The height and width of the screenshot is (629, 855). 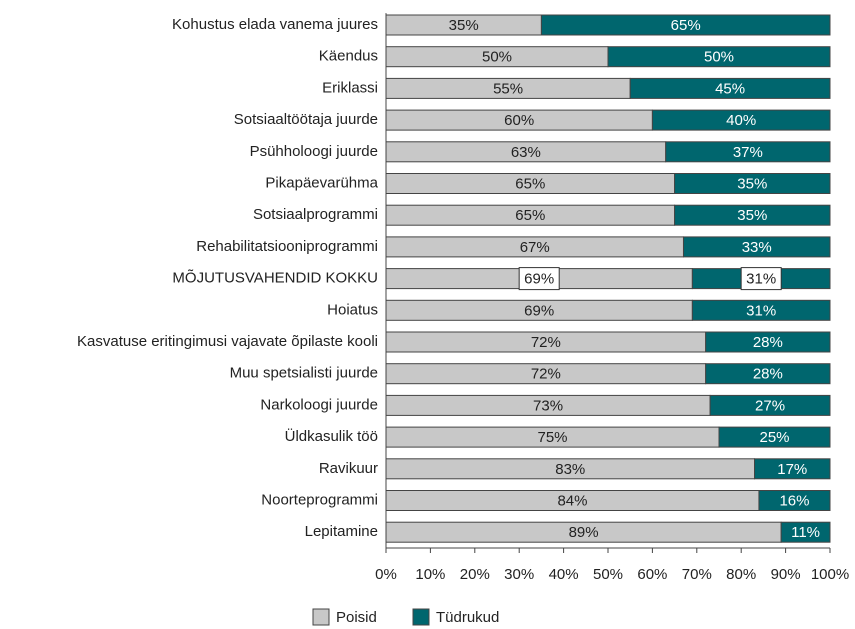 What do you see at coordinates (584, 532) in the screenshot?
I see `data-label: 89%` at bounding box center [584, 532].